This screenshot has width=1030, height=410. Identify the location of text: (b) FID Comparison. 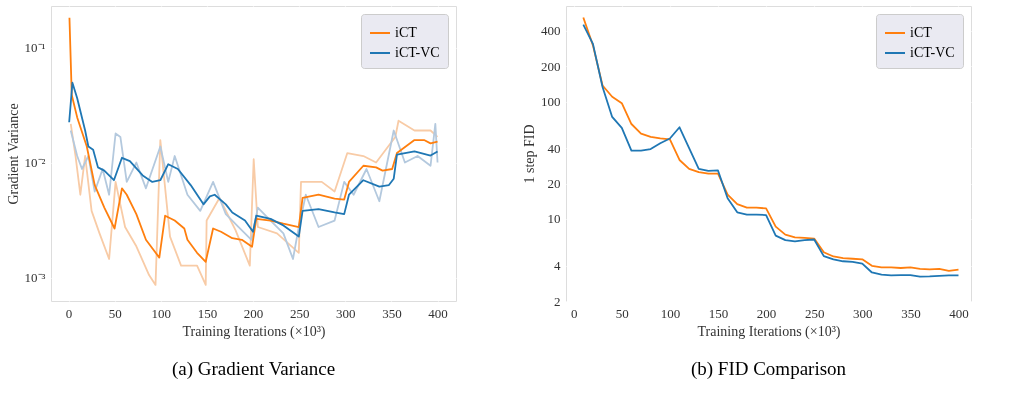
(768, 369).